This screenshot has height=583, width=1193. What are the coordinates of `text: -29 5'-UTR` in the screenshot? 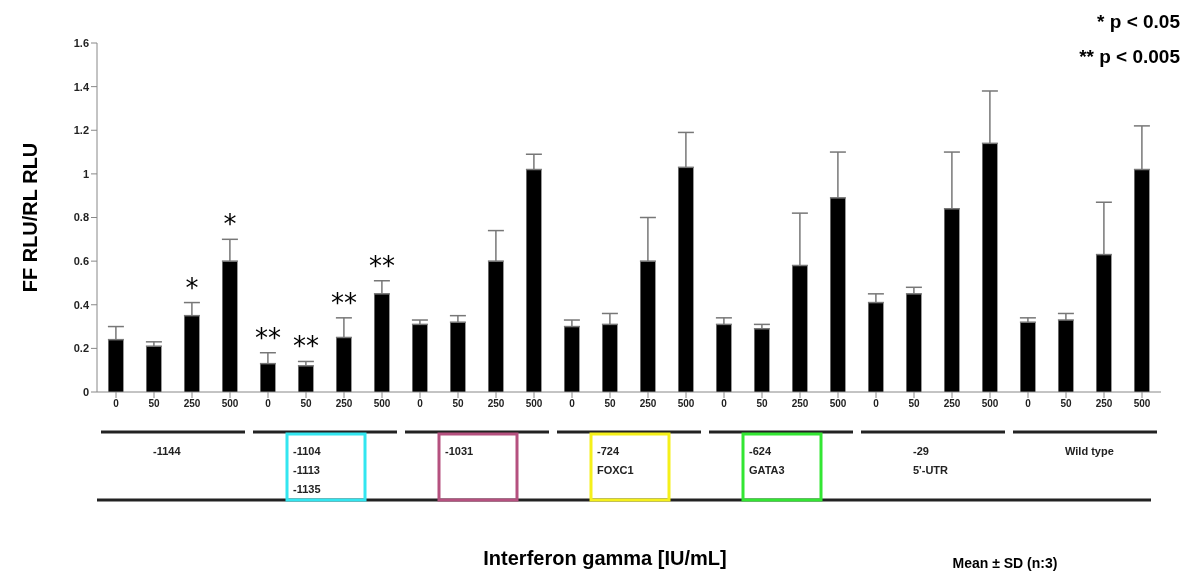 It's located at (931, 460).